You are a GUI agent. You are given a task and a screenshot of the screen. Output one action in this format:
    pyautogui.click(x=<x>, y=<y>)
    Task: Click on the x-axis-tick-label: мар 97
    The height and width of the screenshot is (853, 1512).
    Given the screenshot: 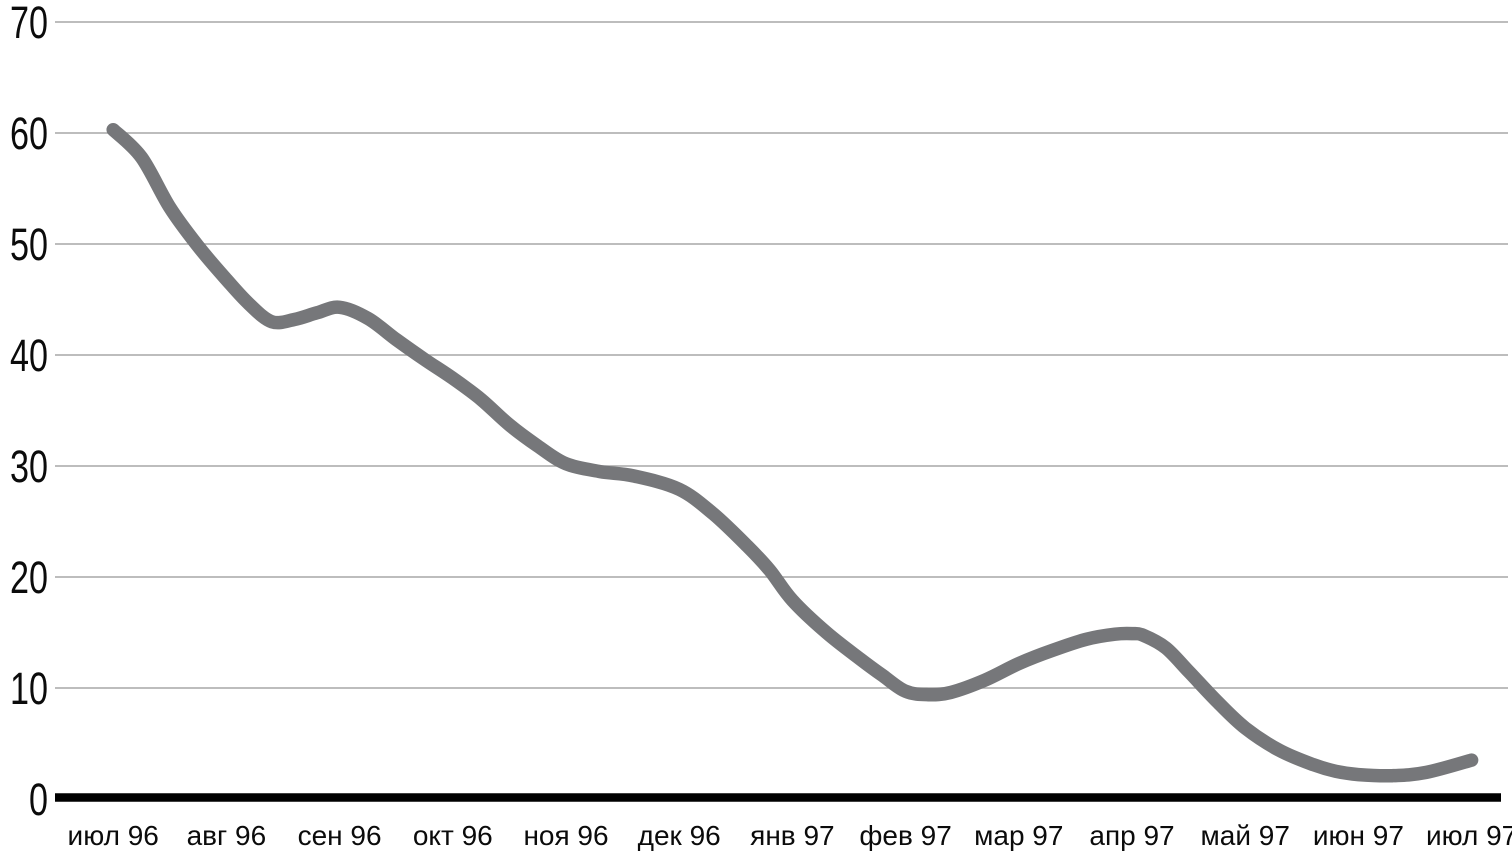 What is the action you would take?
    pyautogui.click(x=1018, y=835)
    